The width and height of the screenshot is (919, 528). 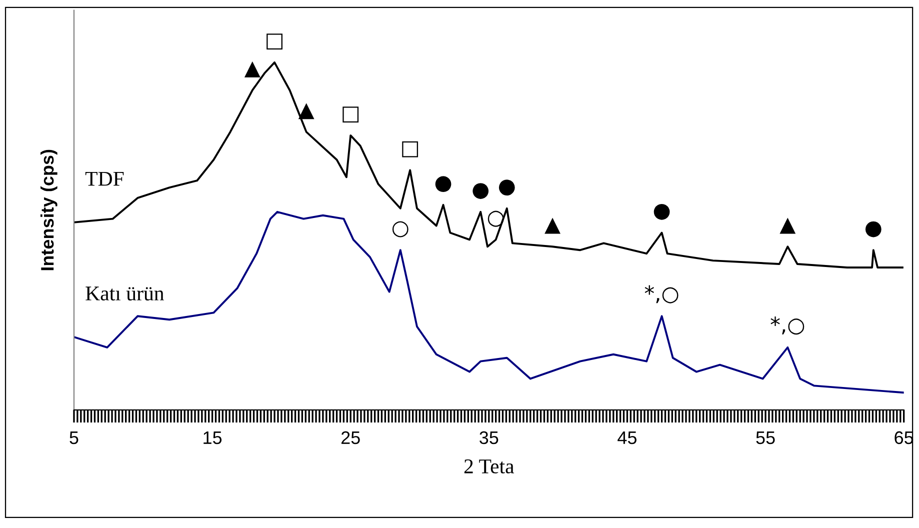 What do you see at coordinates (74, 437) in the screenshot?
I see `x-tick-label: 5` at bounding box center [74, 437].